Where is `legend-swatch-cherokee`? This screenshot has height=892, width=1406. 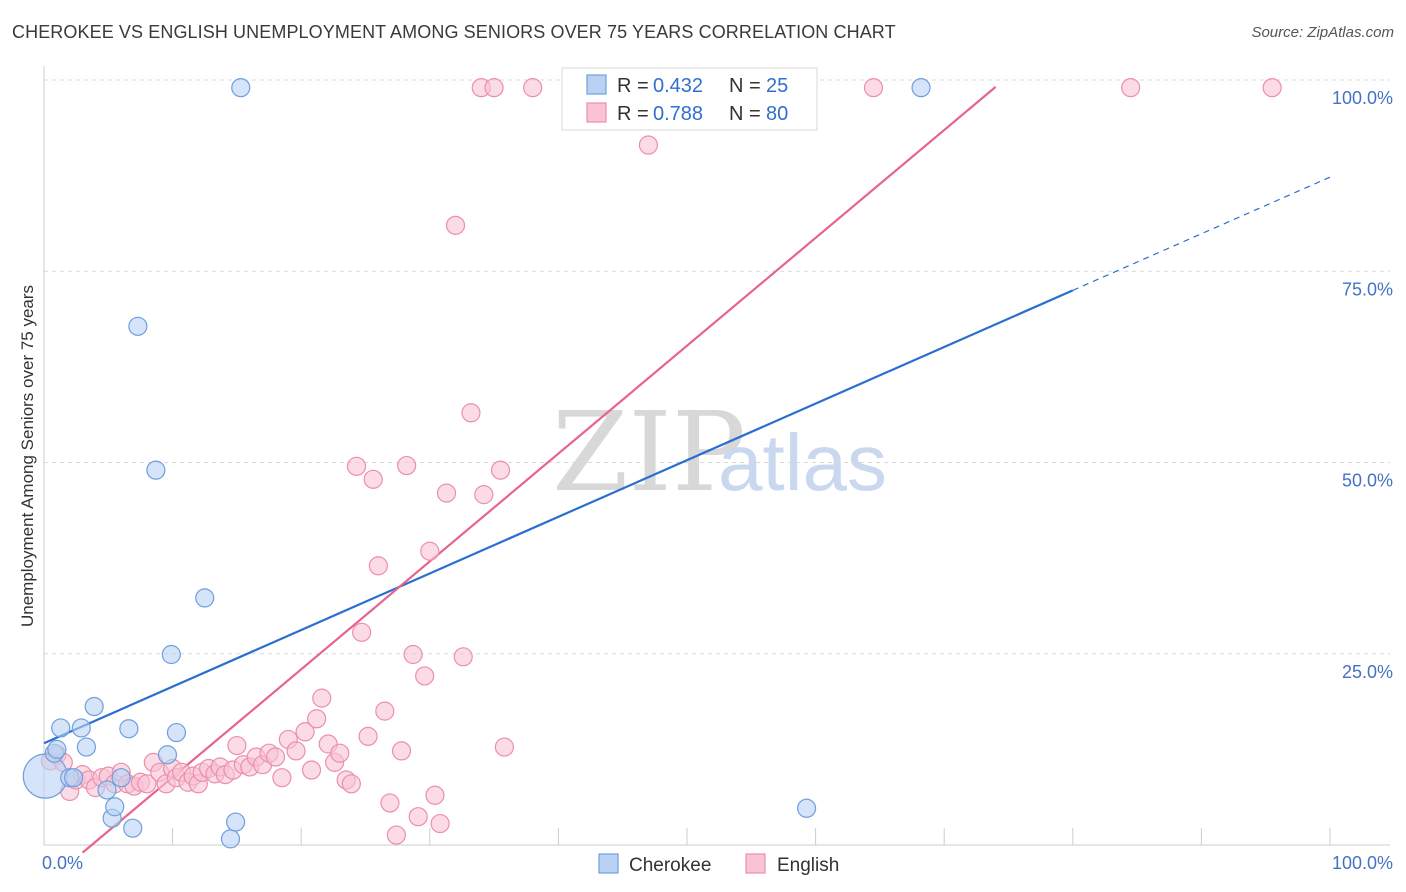
legend-swatch-cherokee is located at coordinates (596, 84).